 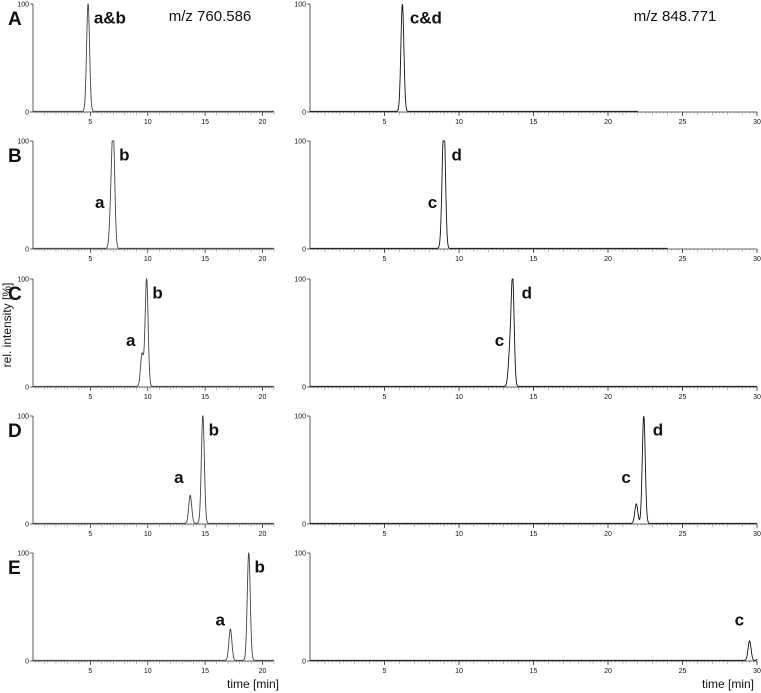 I want to click on mz-annotation: m/z 760.586, so click(x=210, y=16).